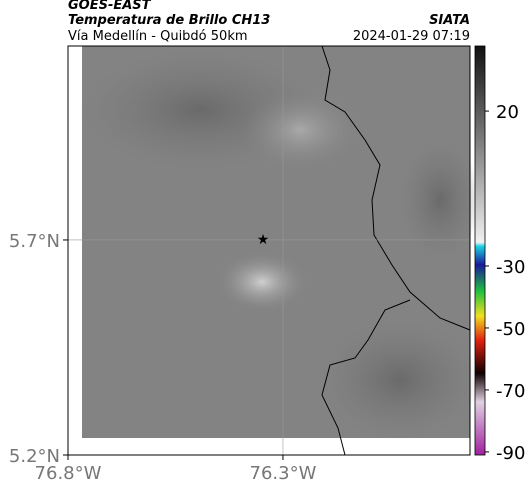 Image resolution: width=526 pixels, height=491 pixels. I want to click on colorbar-label: 20, so click(507, 112).